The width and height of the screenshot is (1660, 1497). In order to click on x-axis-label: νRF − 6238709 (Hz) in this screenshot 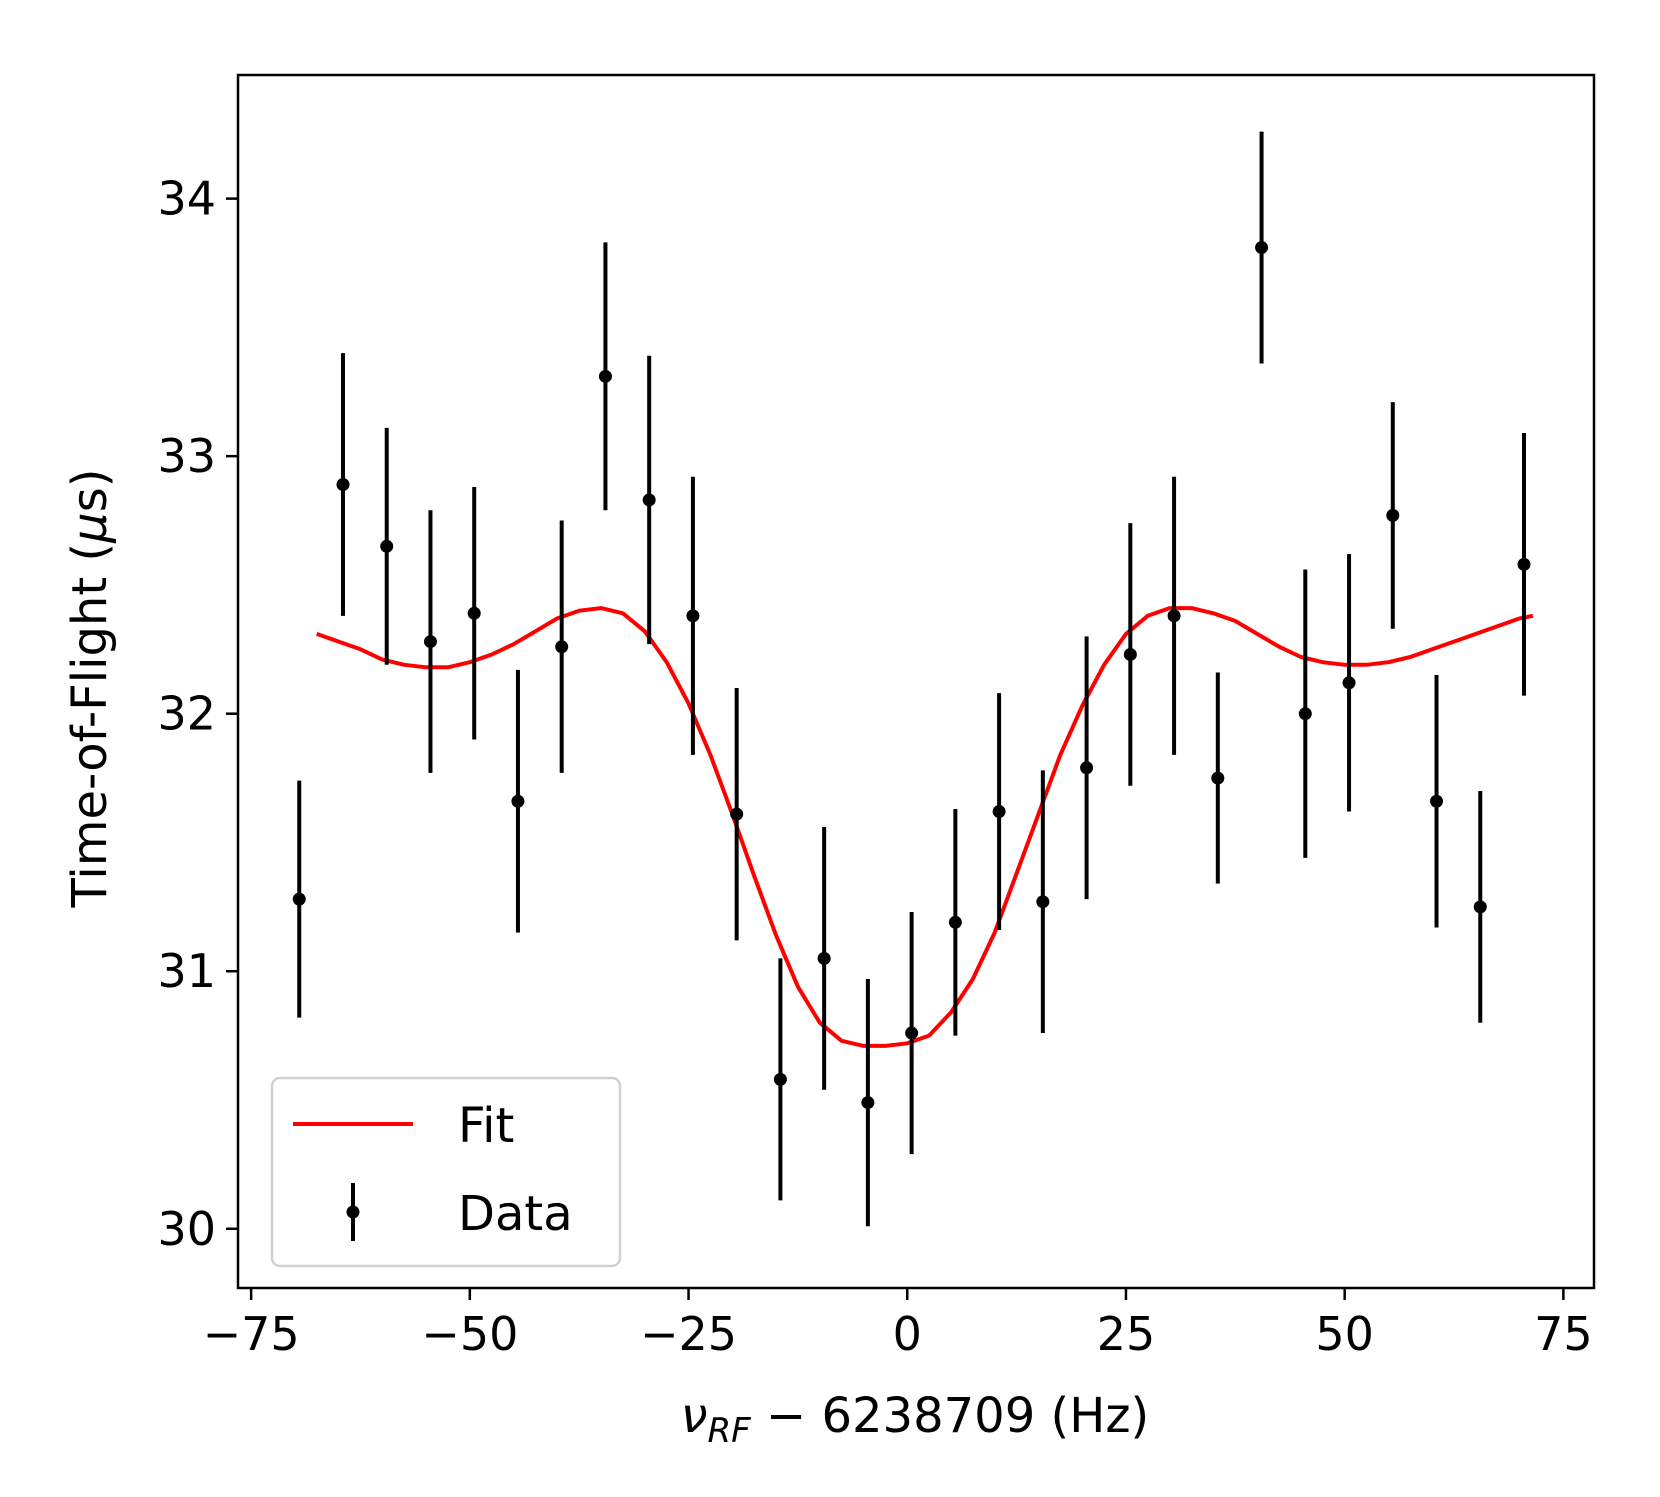, I will do `click(915, 1419)`.